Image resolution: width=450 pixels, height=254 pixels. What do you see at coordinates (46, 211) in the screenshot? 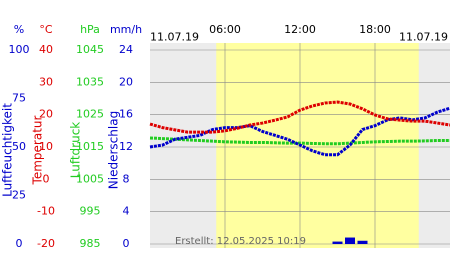
I see `y-tick-label: -10` at bounding box center [46, 211].